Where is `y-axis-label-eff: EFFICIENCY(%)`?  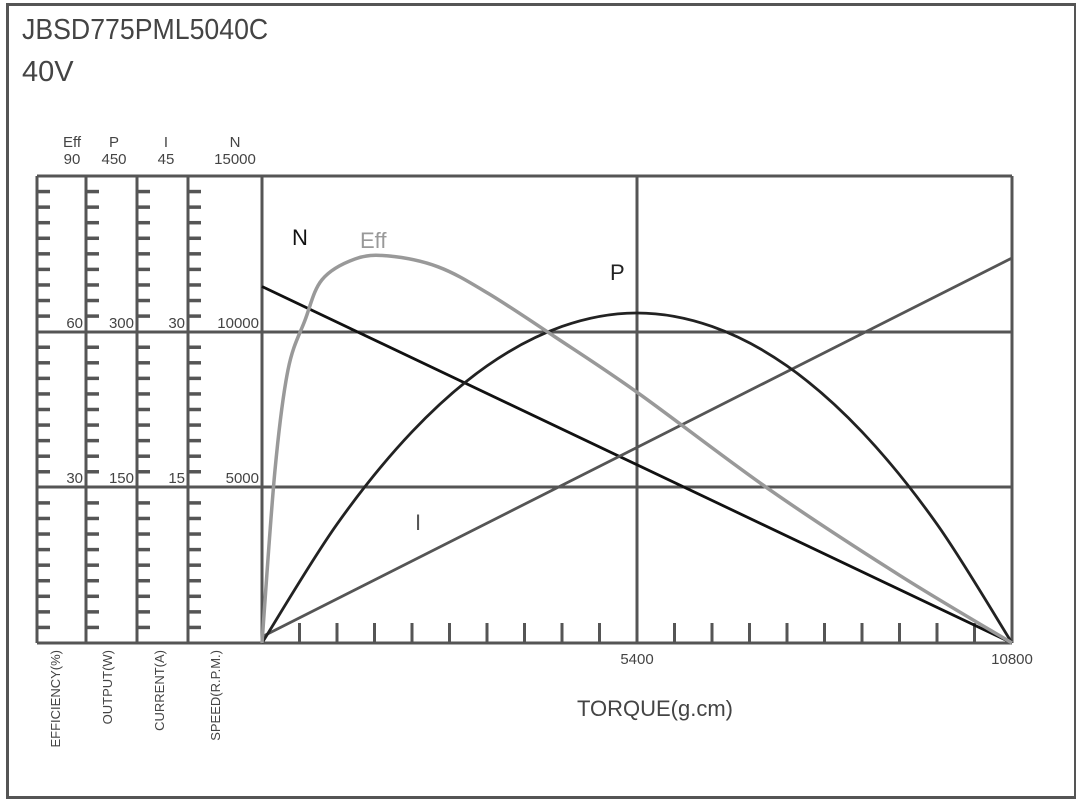 y-axis-label-eff: EFFICIENCY(%) is located at coordinates (55, 699).